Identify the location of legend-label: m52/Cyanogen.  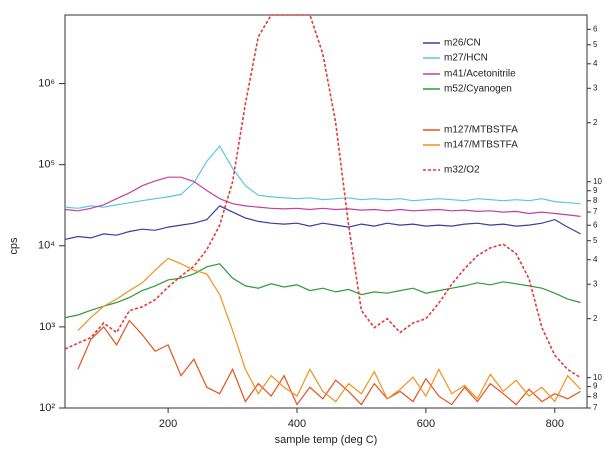
(478, 89).